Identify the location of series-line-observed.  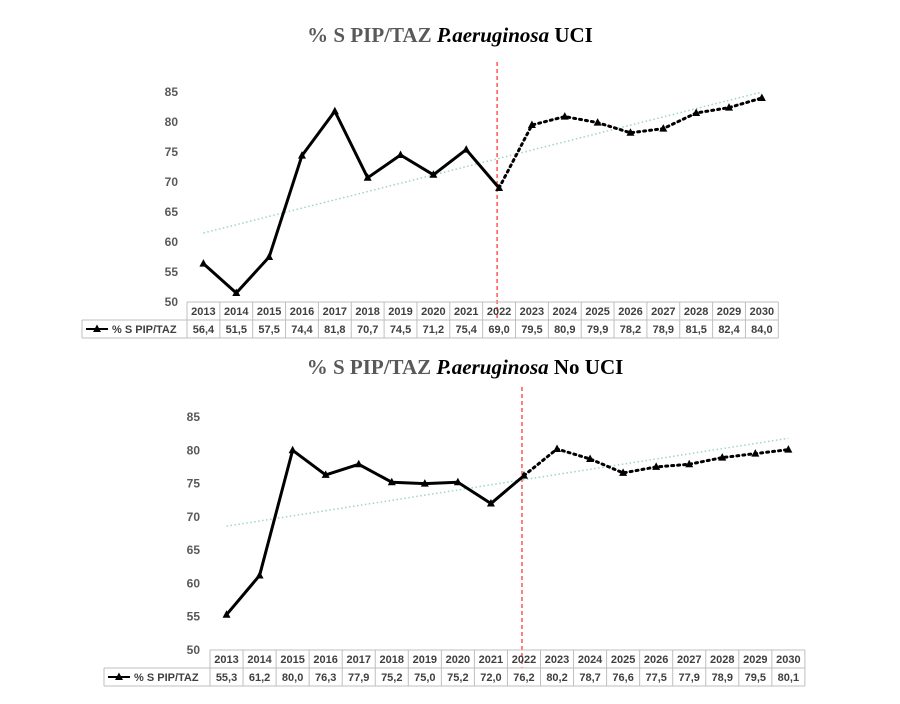
(375, 532).